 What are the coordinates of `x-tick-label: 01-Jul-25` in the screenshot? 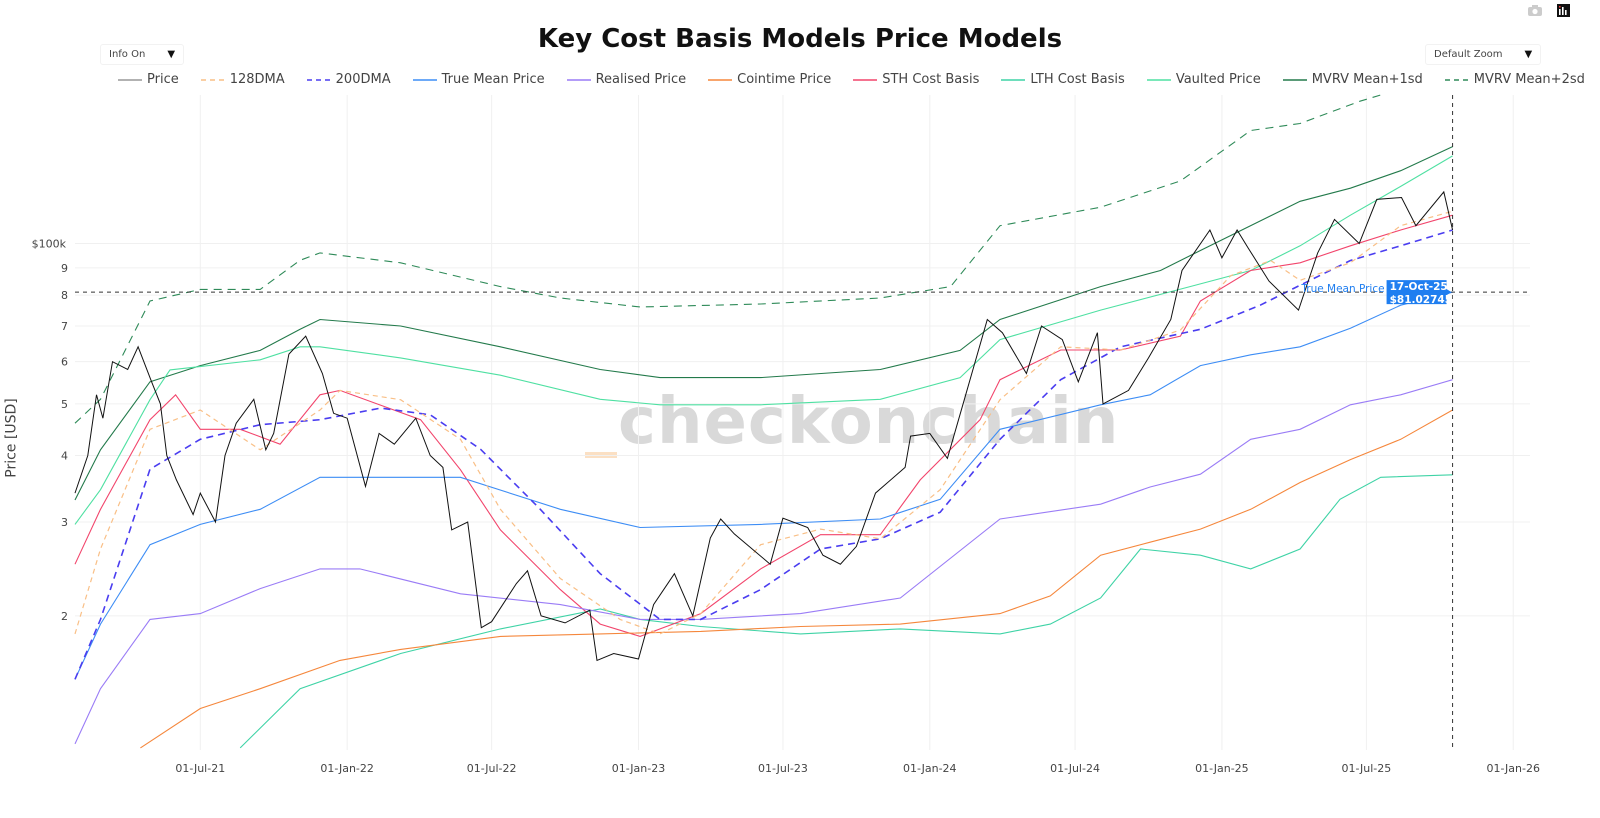 It's located at (1366, 768).